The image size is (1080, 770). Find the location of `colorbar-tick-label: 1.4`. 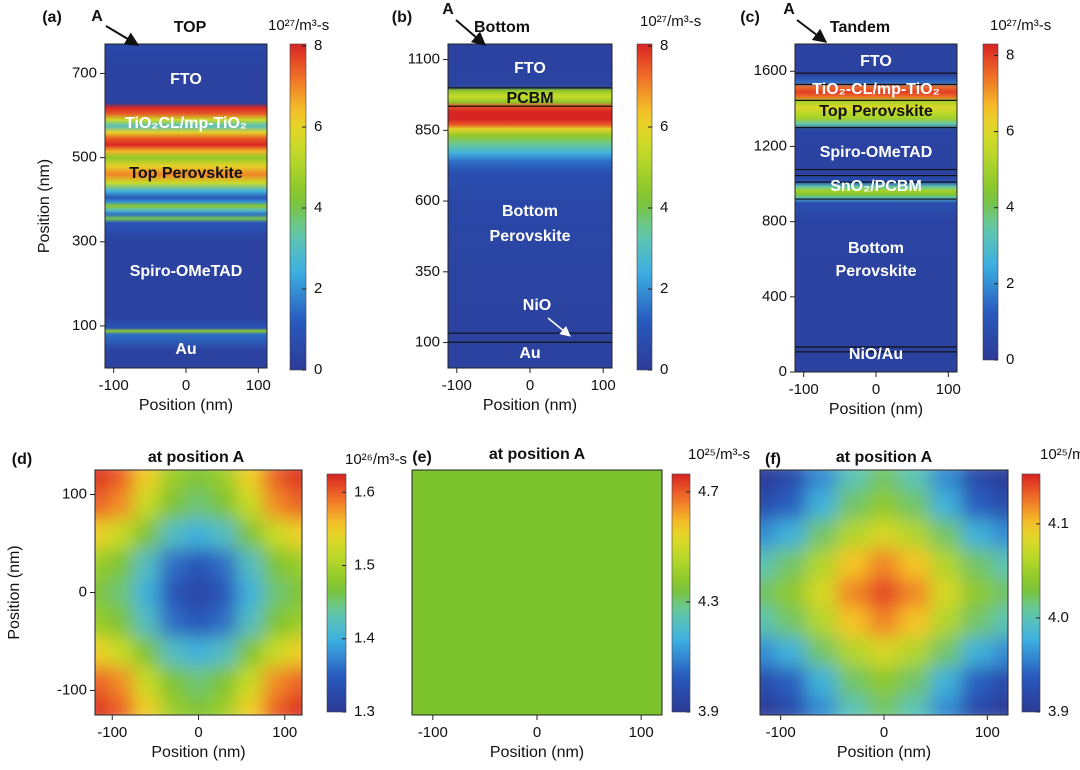

colorbar-tick-label: 1.4 is located at coordinates (364, 638).